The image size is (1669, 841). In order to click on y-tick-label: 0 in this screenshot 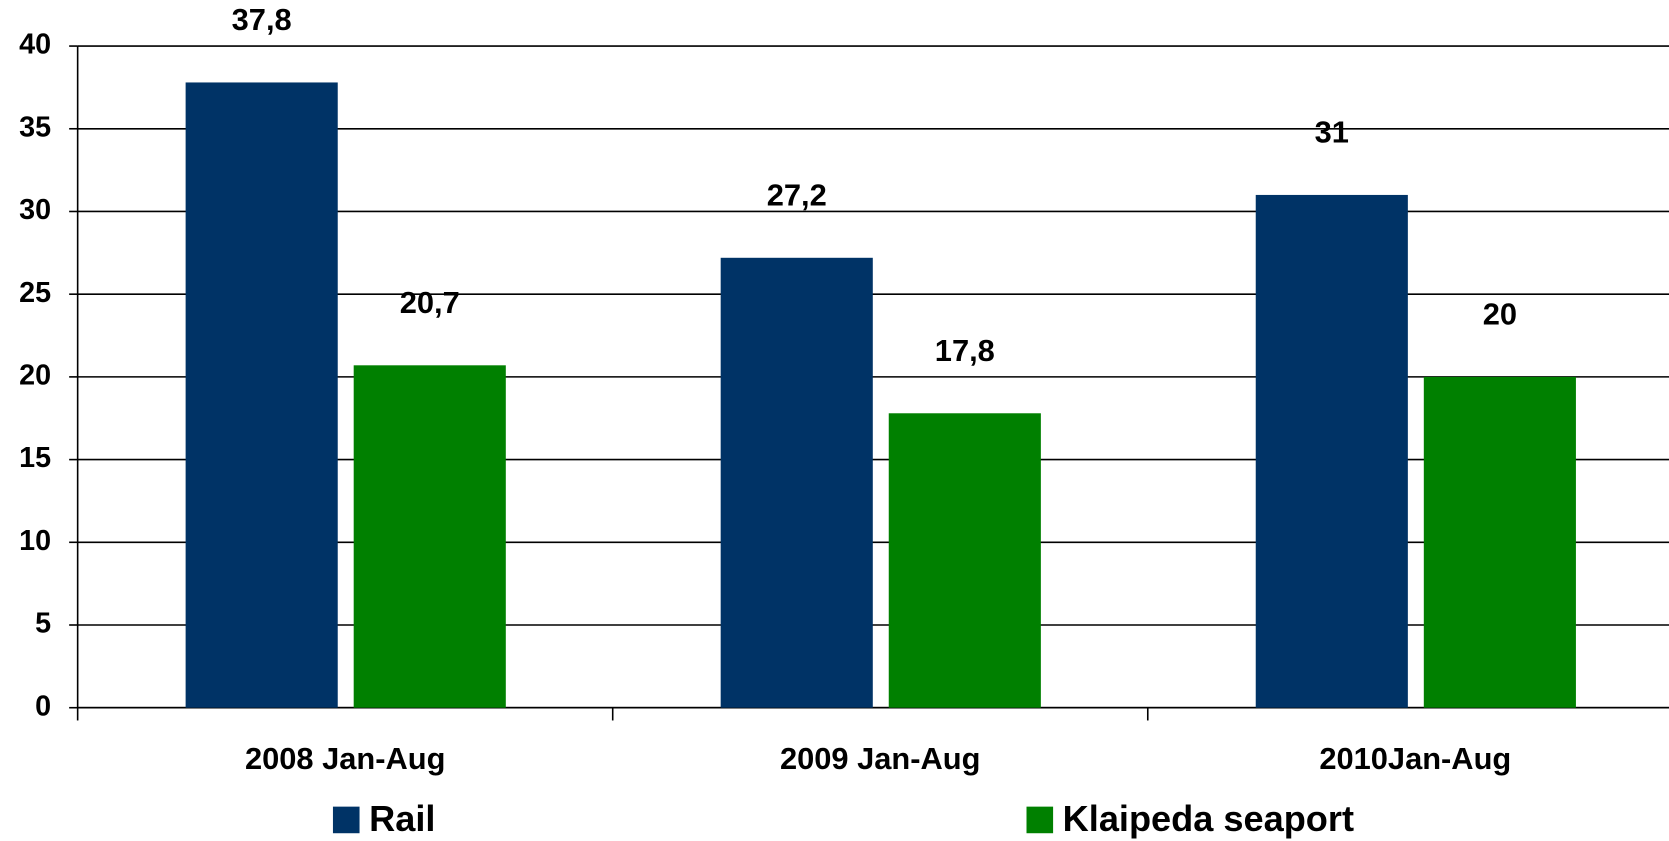, I will do `click(43, 706)`.